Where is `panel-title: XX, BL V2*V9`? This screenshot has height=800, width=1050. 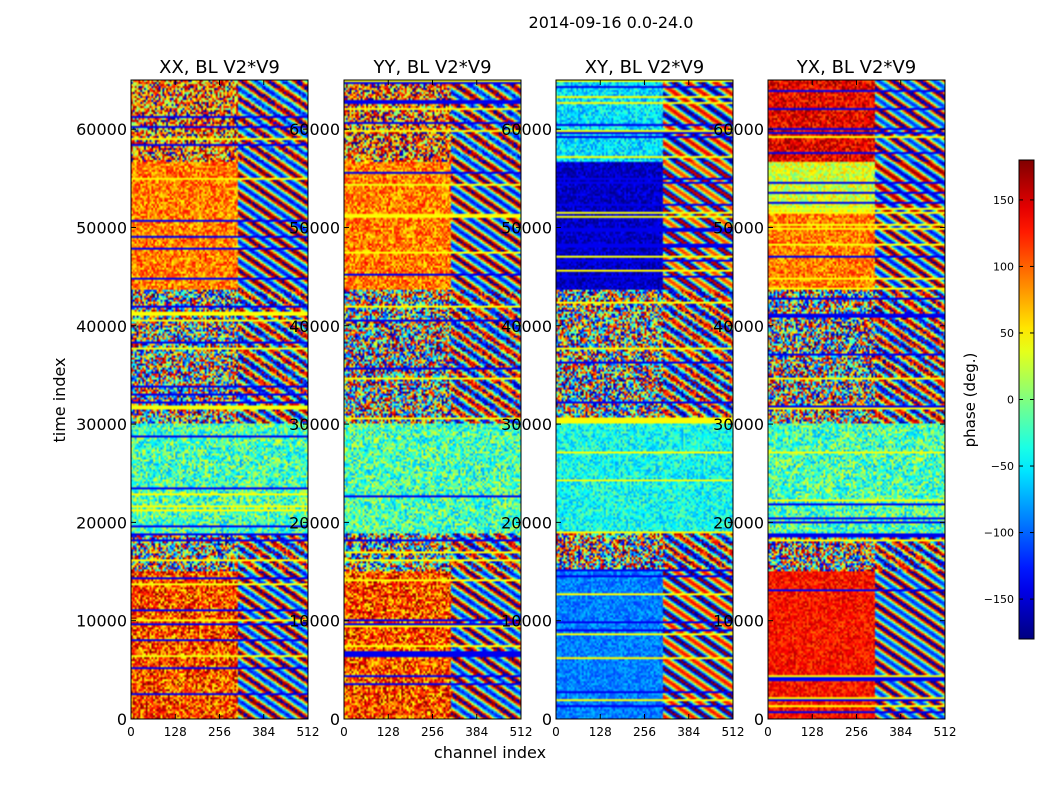 panel-title: XX, BL V2*V9 is located at coordinates (219, 67).